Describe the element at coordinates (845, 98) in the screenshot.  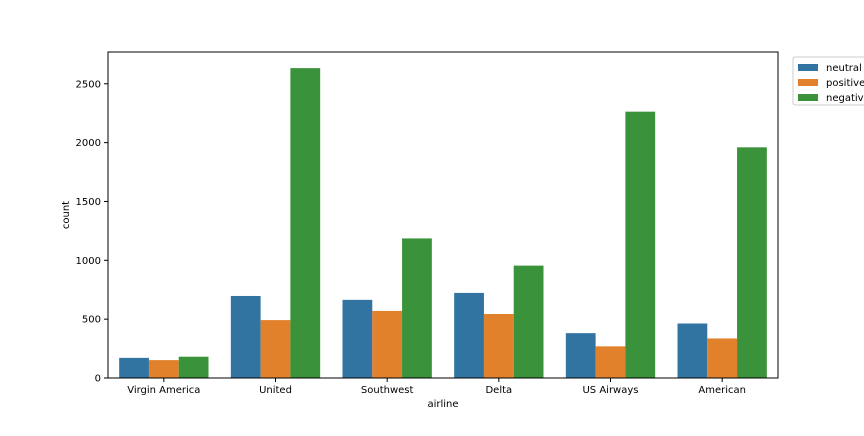
I see `legend-label-negative: negative` at that location.